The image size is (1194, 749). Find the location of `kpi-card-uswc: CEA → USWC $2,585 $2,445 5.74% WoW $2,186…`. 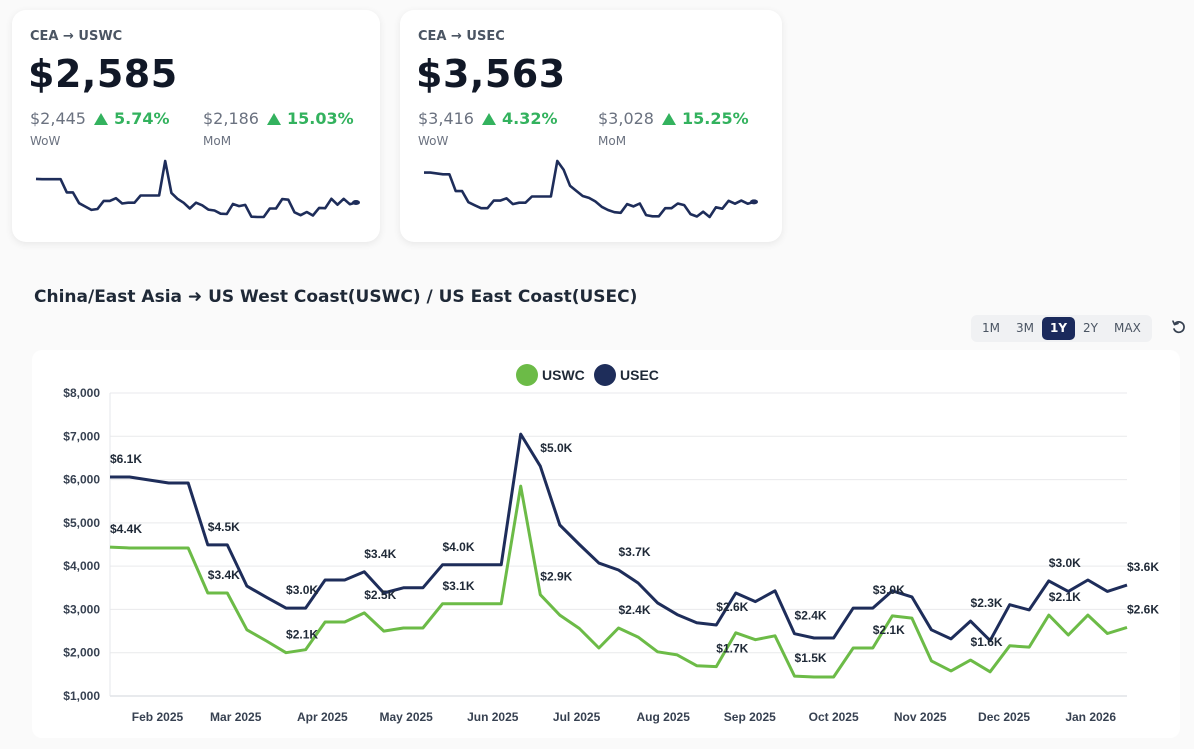

kpi-card-uswc: CEA → USWC $2,585 $2,445 5.74% WoW $2,186… is located at coordinates (196, 126).